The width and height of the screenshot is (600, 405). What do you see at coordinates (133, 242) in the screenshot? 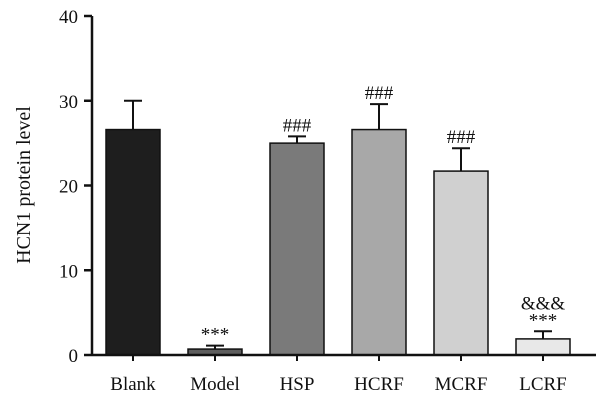
I see `bar-blank` at bounding box center [133, 242].